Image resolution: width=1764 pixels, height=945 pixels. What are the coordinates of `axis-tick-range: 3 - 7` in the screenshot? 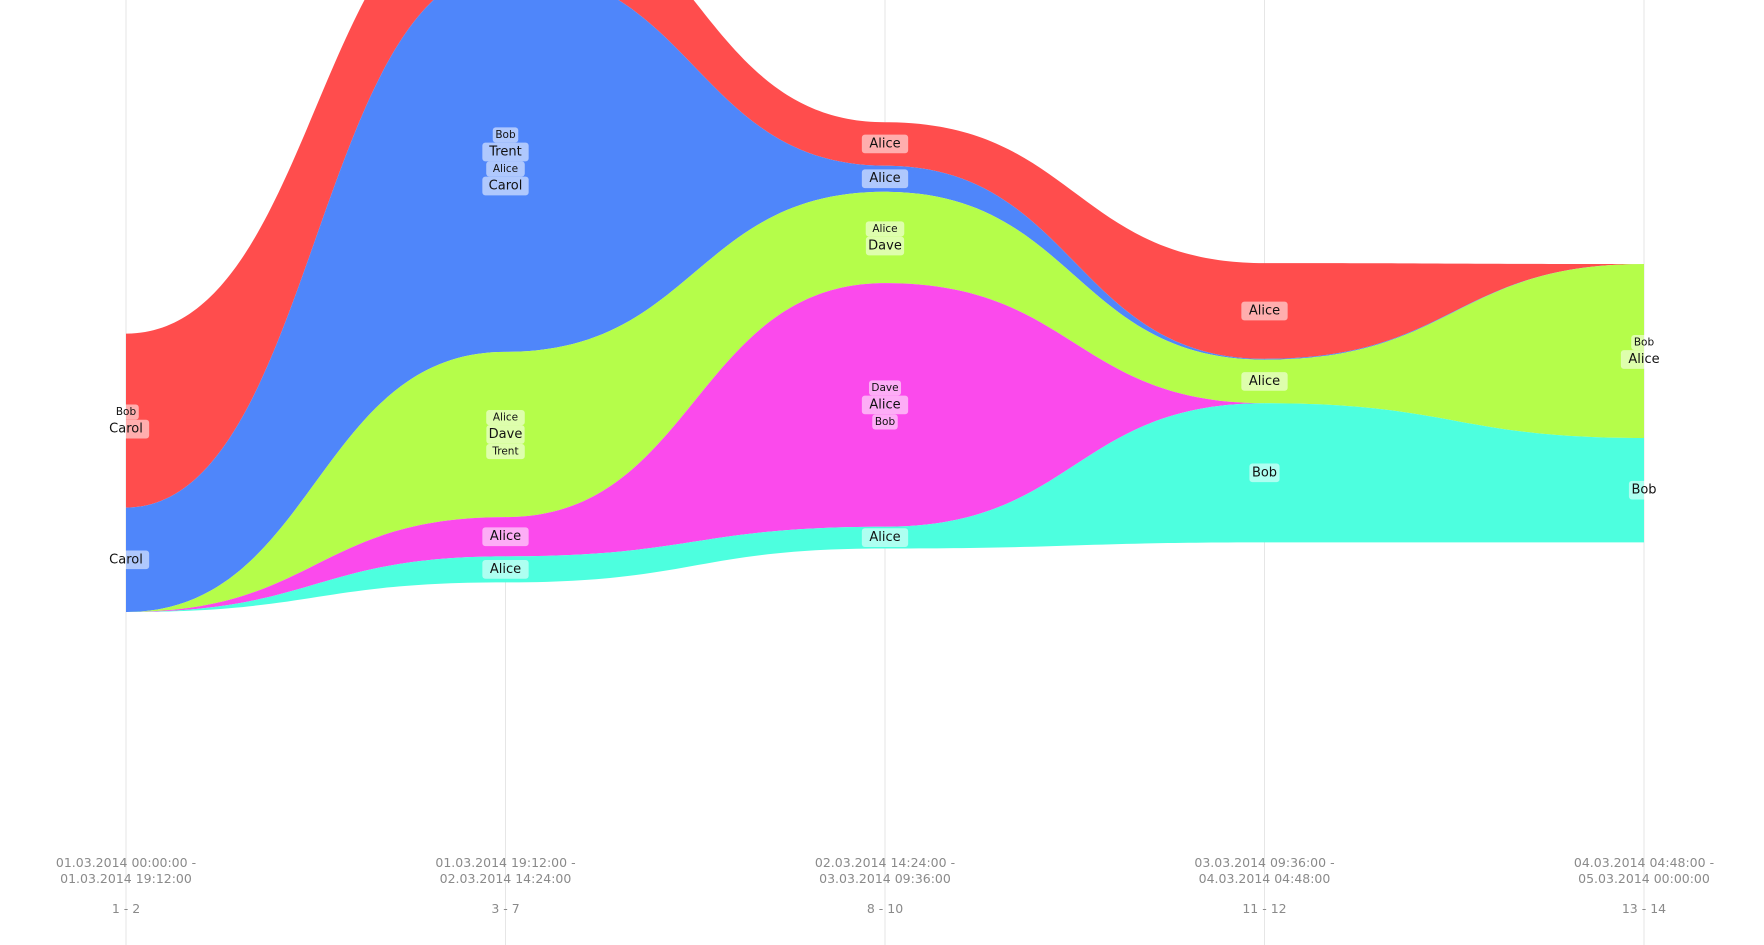 It's located at (505, 908).